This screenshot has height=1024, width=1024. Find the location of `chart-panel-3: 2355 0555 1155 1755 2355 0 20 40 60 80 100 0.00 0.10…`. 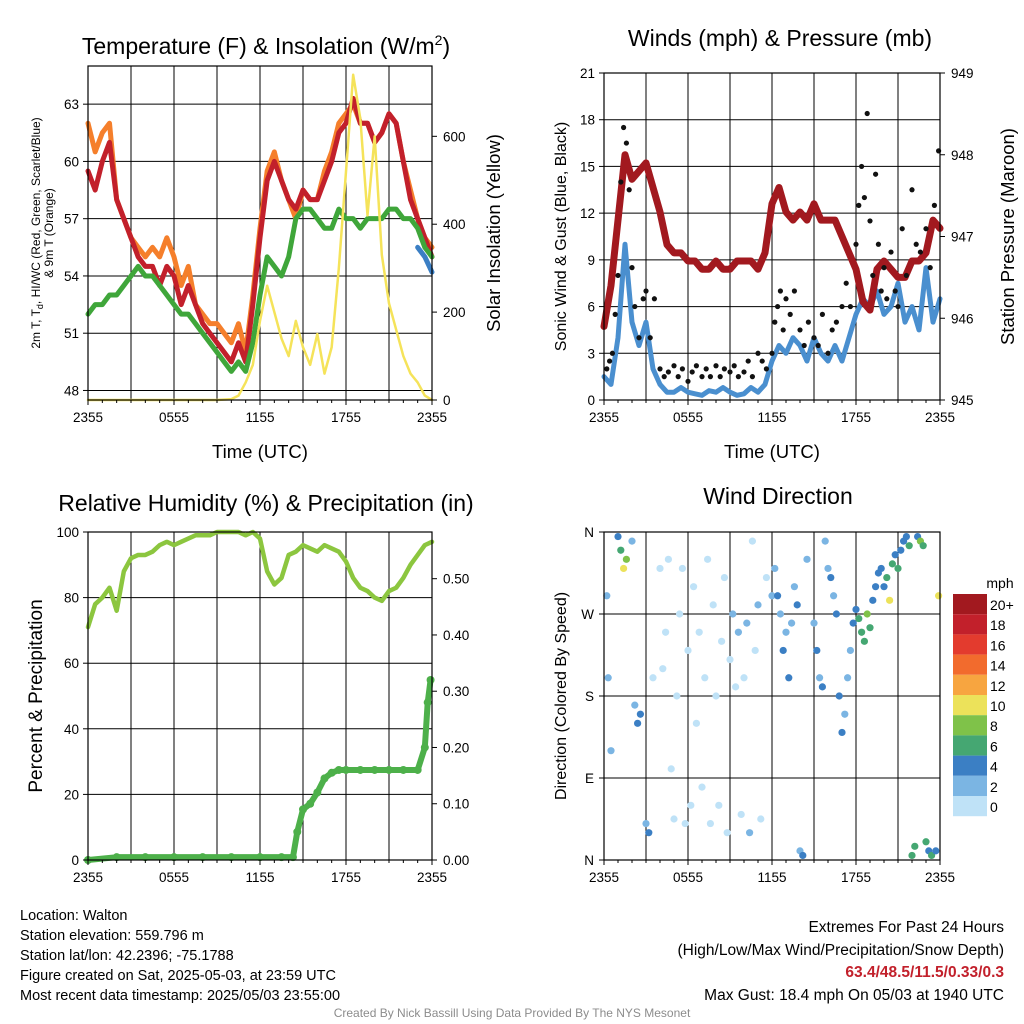

chart-panel-3: 2355 0555 1155 1755 2355 0 20 40 60 80 100 0.00 0.10… is located at coordinates (262, 705).